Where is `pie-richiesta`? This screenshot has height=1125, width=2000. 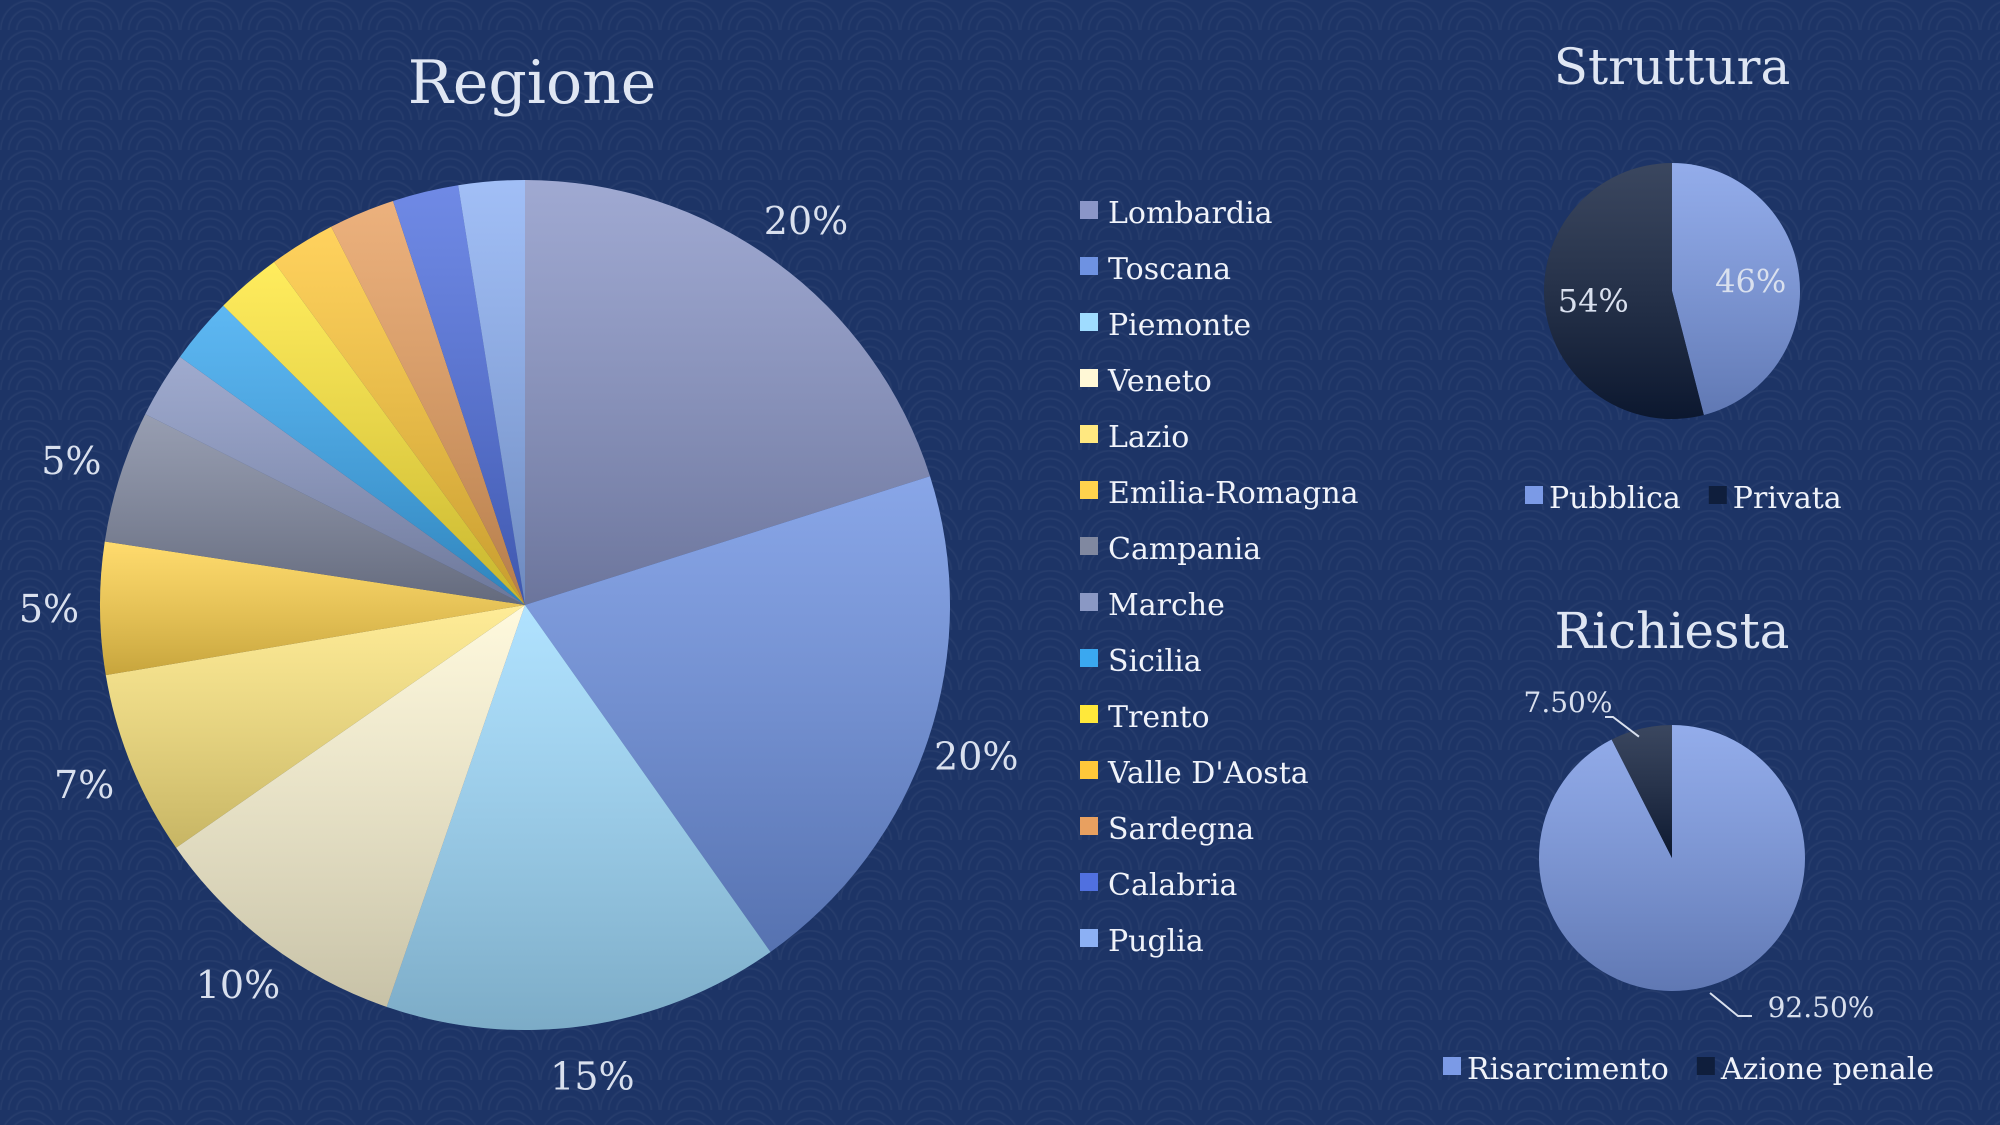 pie-richiesta is located at coordinates (1672, 858).